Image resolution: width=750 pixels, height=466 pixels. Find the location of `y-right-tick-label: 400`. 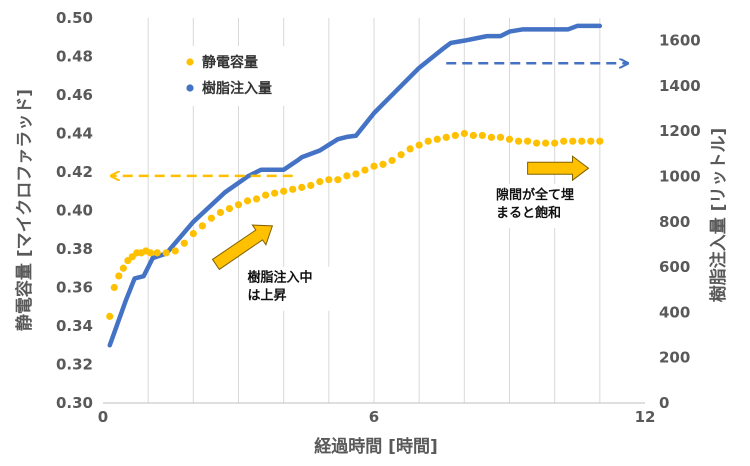

y-right-tick-label: 400 is located at coordinates (674, 312).